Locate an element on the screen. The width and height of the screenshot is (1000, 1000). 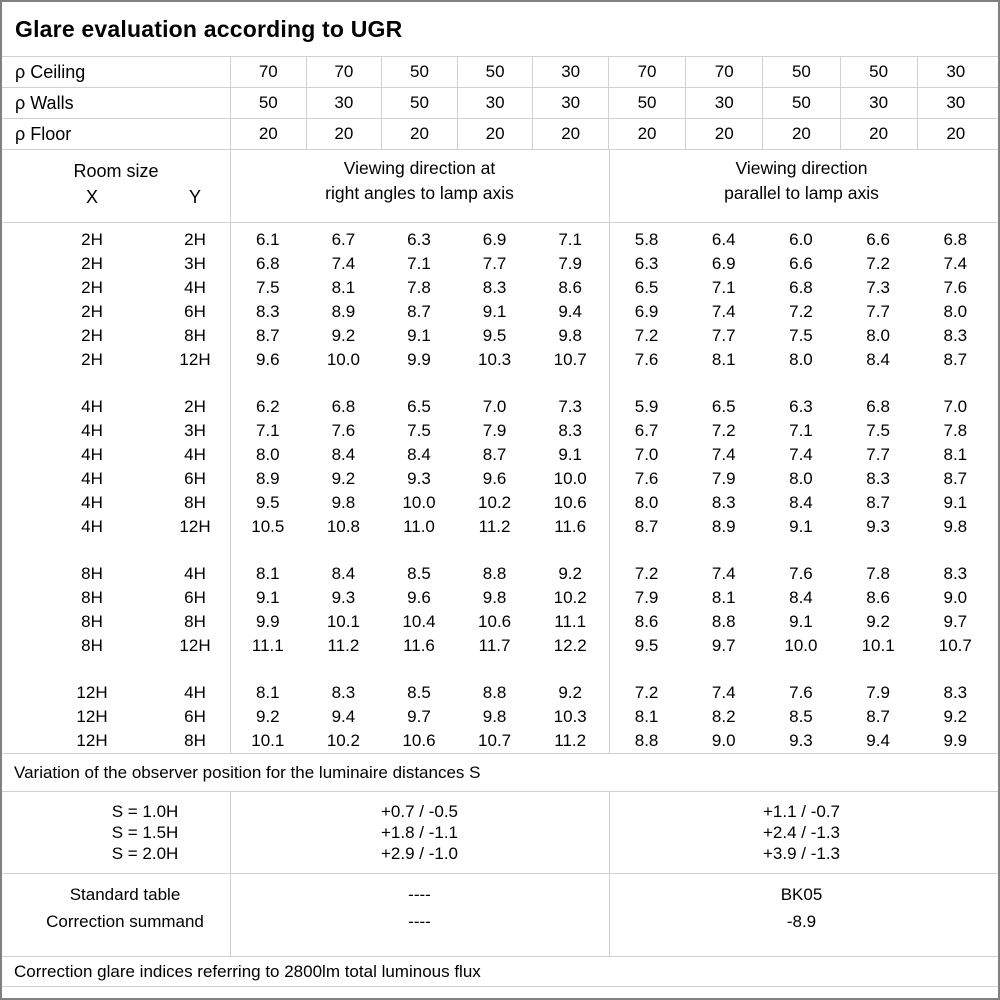
ugr-value: 10.2 is located at coordinates (495, 502).